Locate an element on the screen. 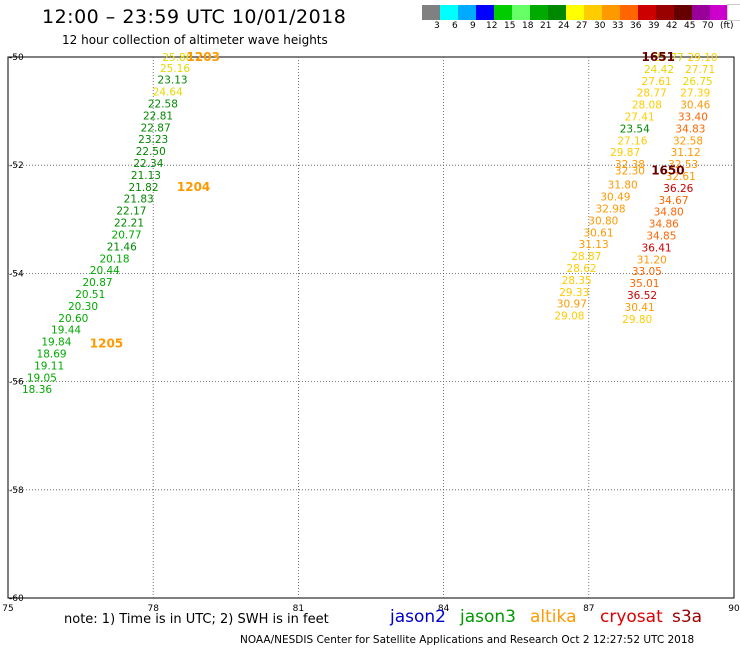 Image resolution: width=740 pixels, height=650 pixels. data-point-altika: 24.64 is located at coordinates (168, 93).